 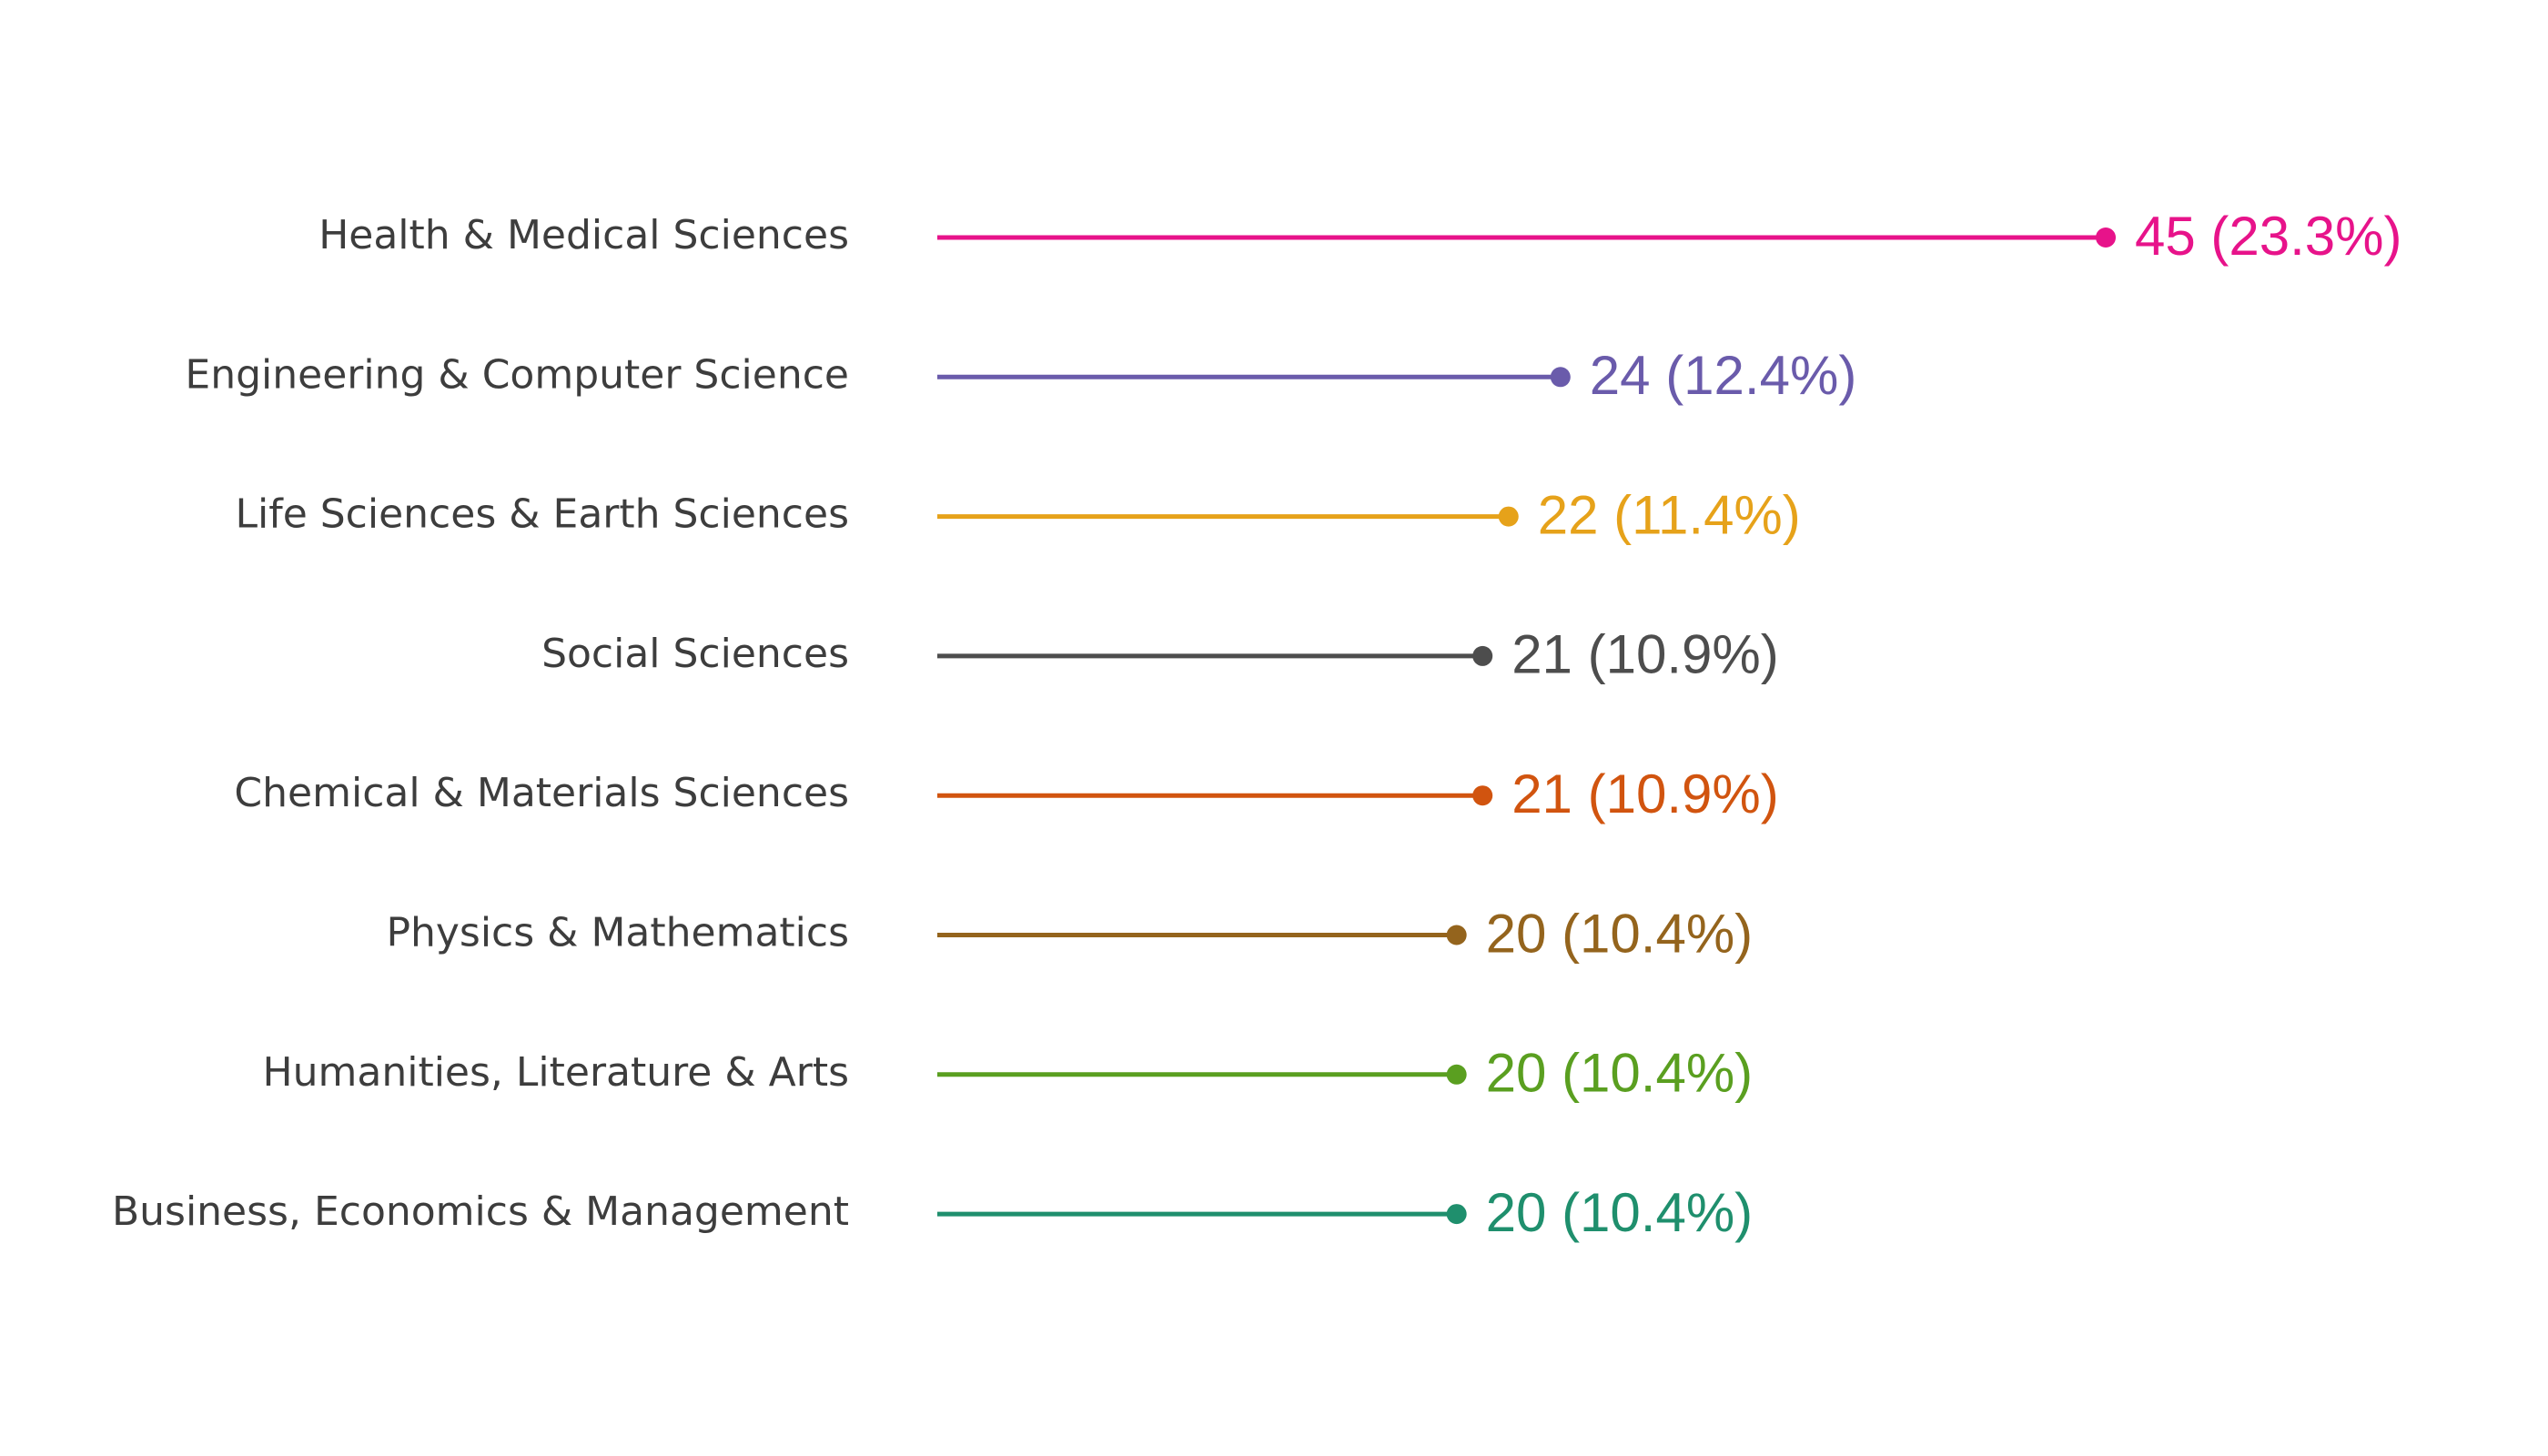 What do you see at coordinates (517, 374) in the screenshot?
I see `category-label-engineering-and-computer-science: Engineering & Computer Science` at bounding box center [517, 374].